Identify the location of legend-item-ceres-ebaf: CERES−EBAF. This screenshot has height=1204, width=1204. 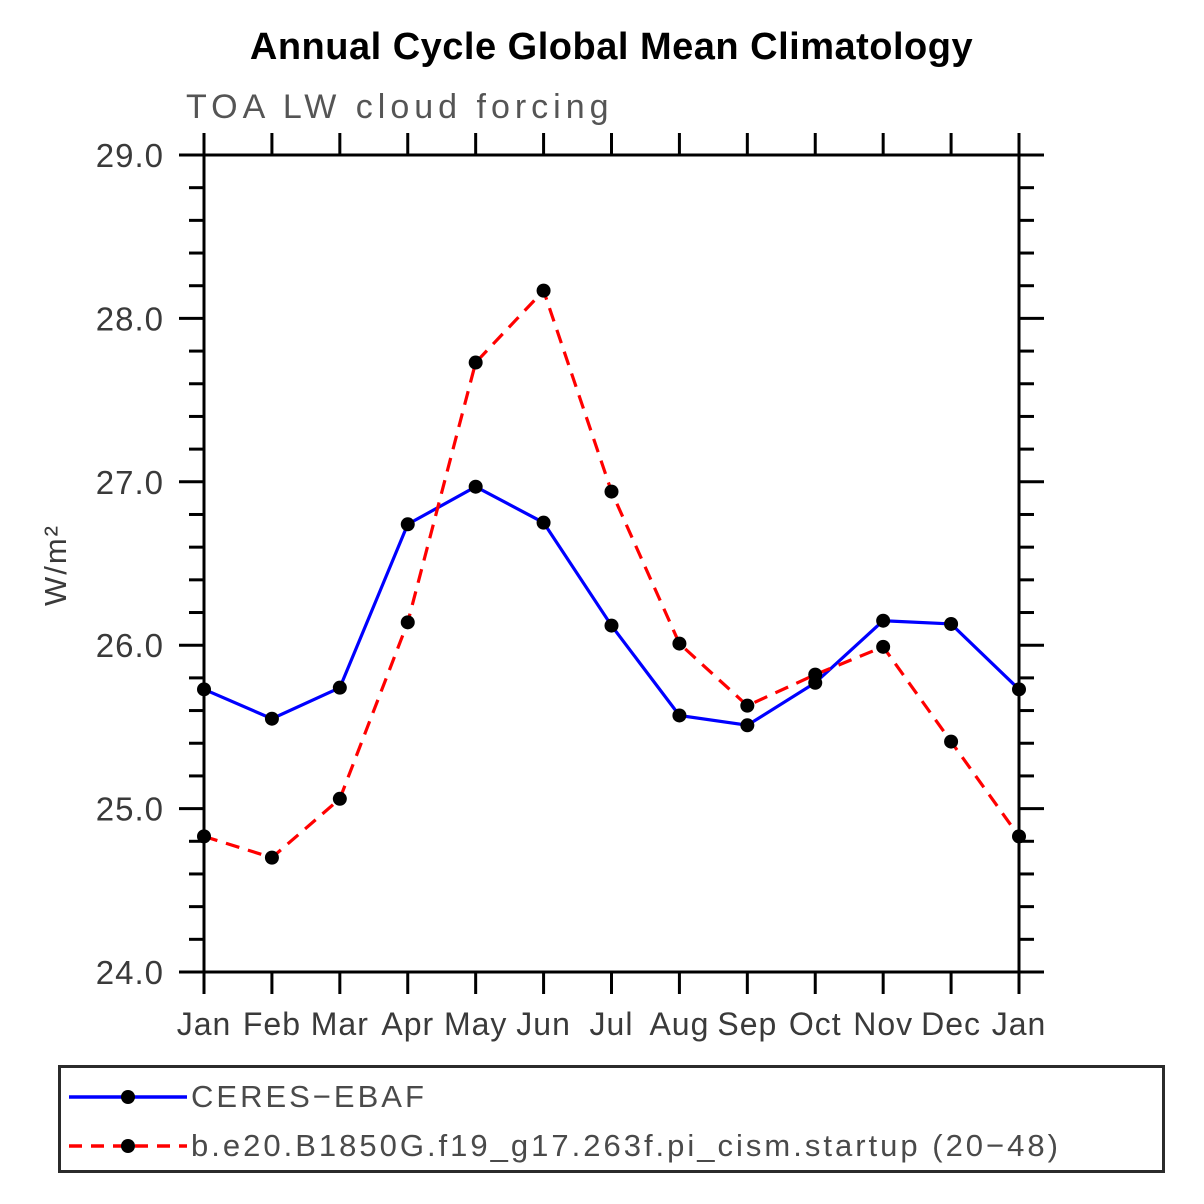
(246, 1096).